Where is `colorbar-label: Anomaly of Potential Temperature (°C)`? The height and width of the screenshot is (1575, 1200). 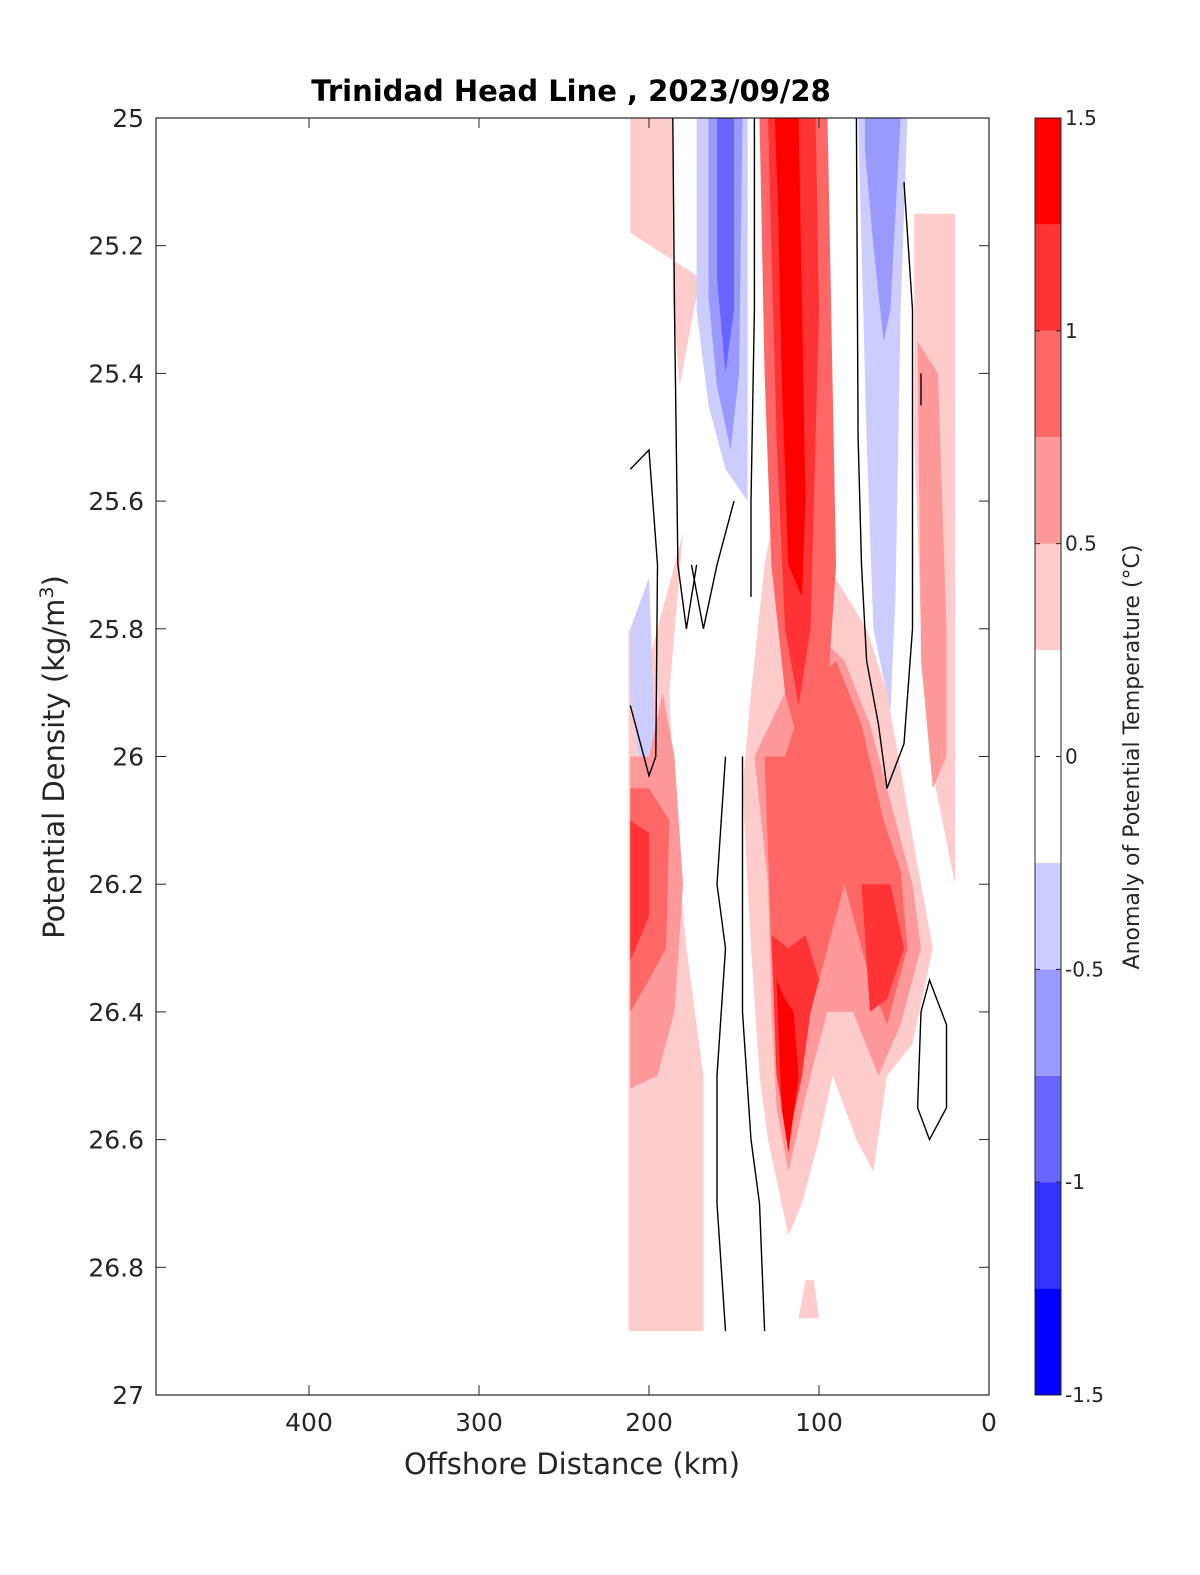 colorbar-label: Anomaly of Potential Temperature (°C) is located at coordinates (1132, 757).